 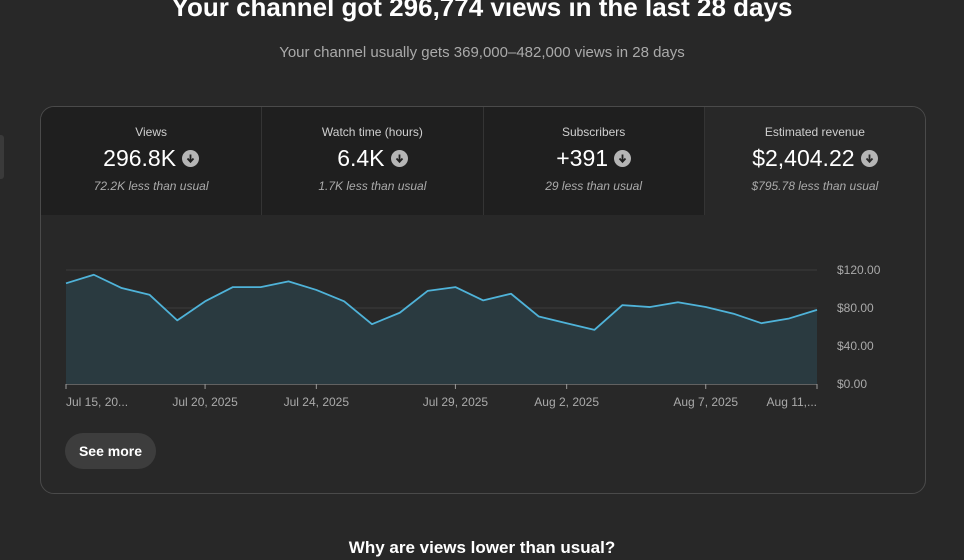 I want to click on x-tick-label: Jul 29, 2025, so click(x=456, y=402).